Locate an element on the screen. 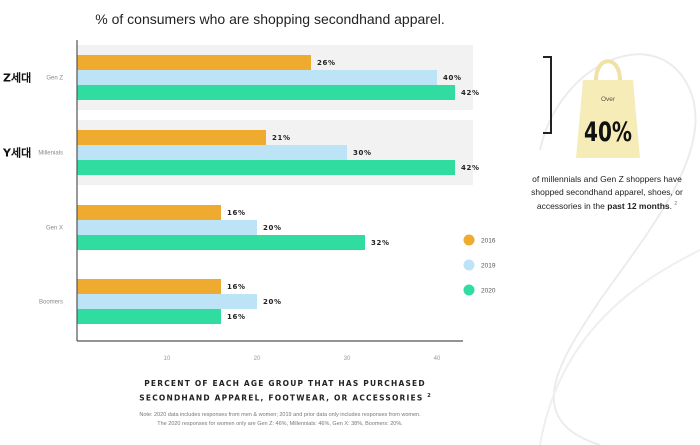  data-label: 26% is located at coordinates (326, 63).